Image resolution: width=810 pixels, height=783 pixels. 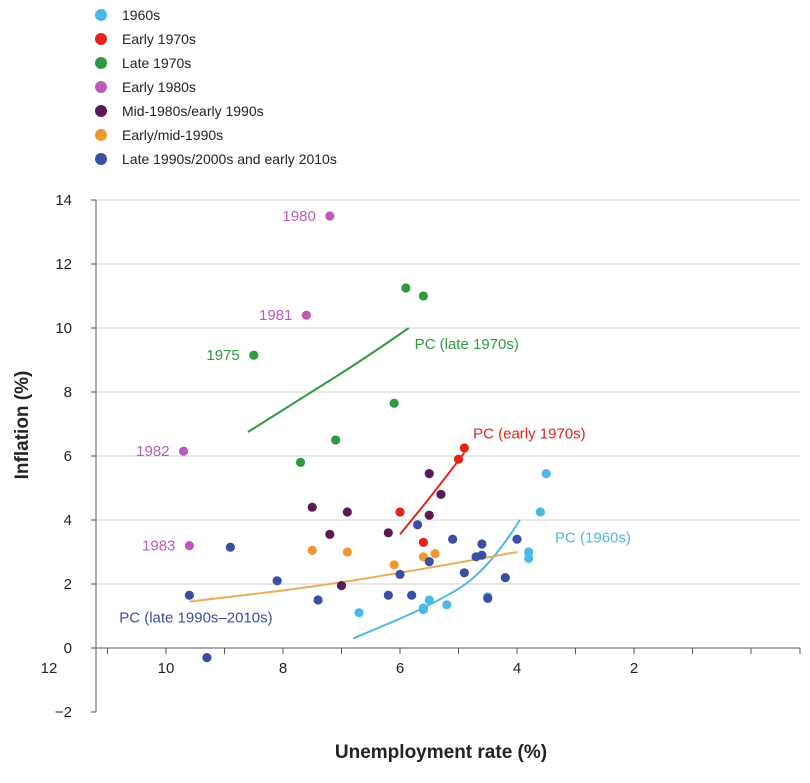 What do you see at coordinates (159, 87) in the screenshot?
I see `legend-label: Early 1980s` at bounding box center [159, 87].